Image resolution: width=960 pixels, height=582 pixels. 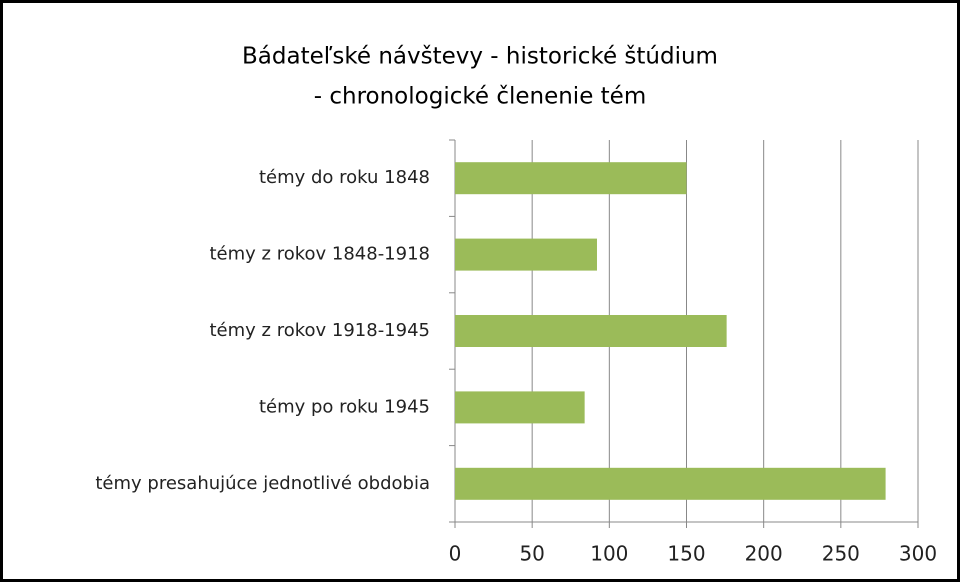 What do you see at coordinates (344, 177) in the screenshot?
I see `y-tick-label: témy do roku 1848` at bounding box center [344, 177].